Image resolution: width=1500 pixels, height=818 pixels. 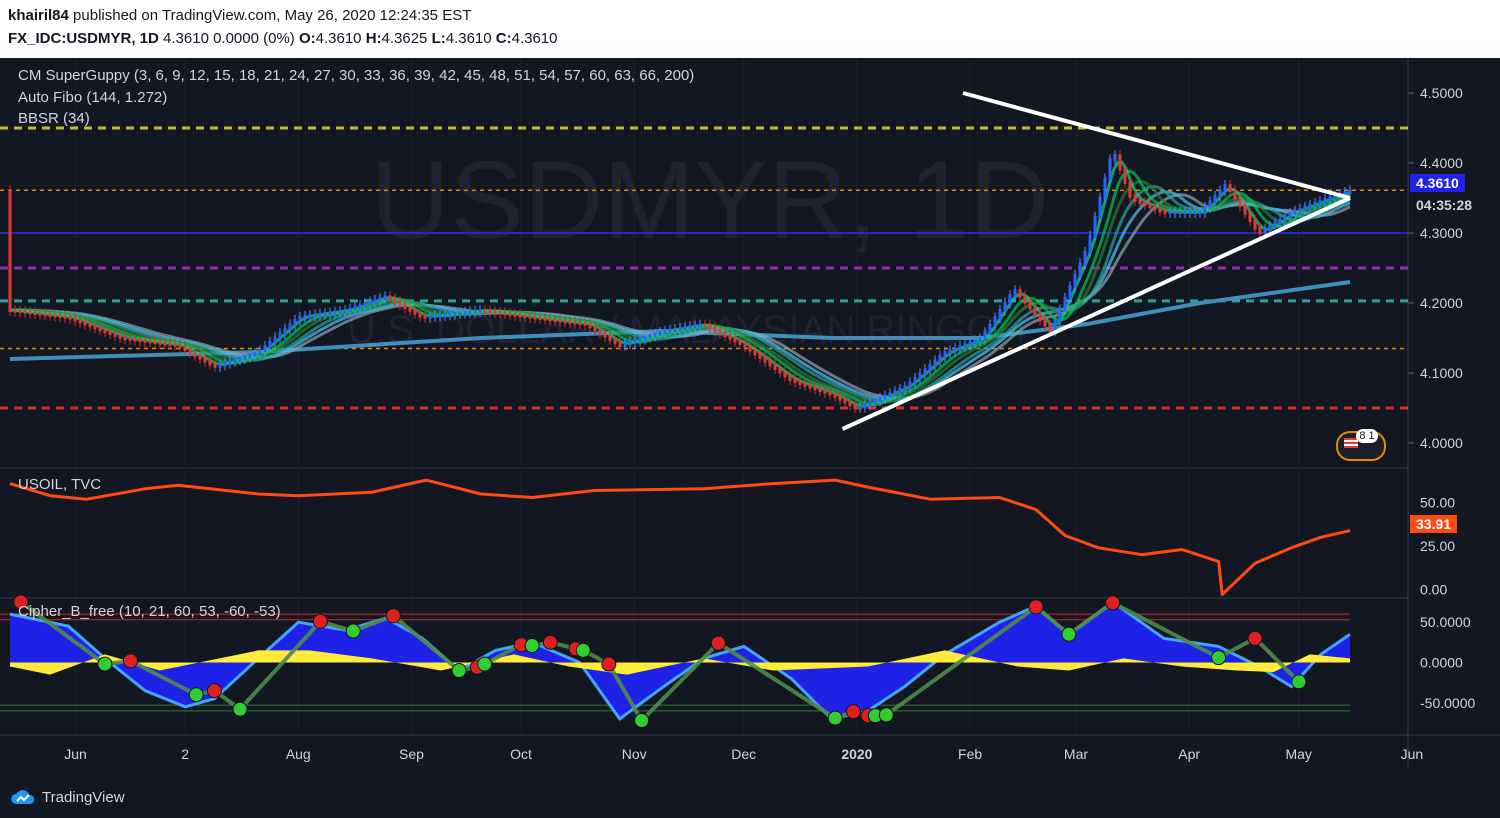 What do you see at coordinates (1298, 754) in the screenshot?
I see `x-tick-label: May` at bounding box center [1298, 754].